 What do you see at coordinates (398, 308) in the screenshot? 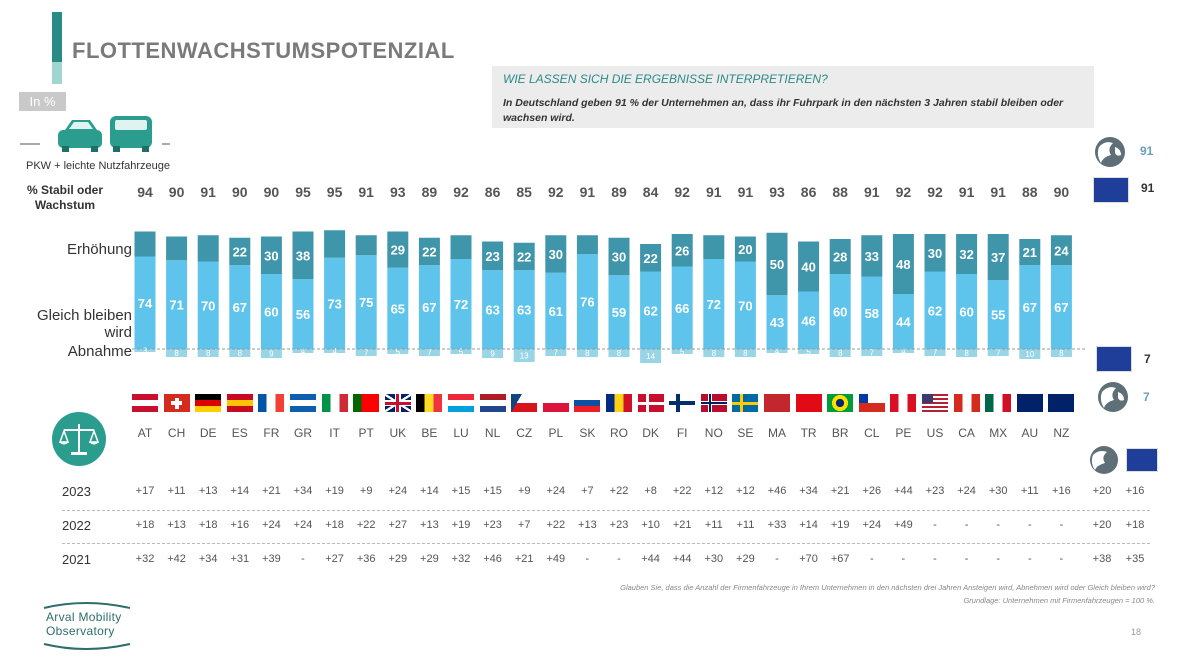
I see `bar-same-uk` at bounding box center [398, 308].